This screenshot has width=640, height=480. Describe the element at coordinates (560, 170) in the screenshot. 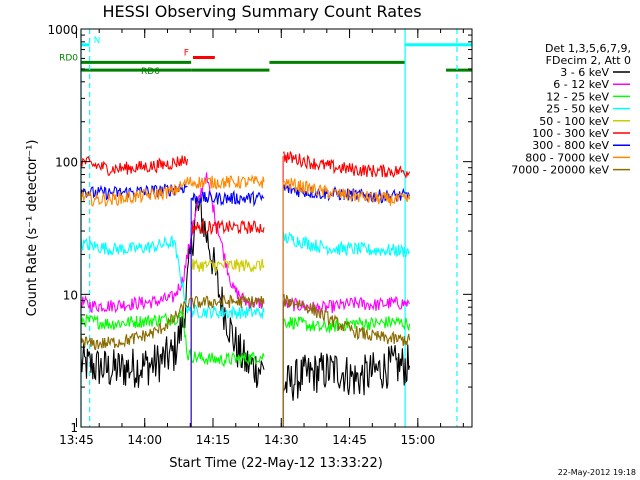

I see `legend-label: 7000 - 20000 keV` at that location.